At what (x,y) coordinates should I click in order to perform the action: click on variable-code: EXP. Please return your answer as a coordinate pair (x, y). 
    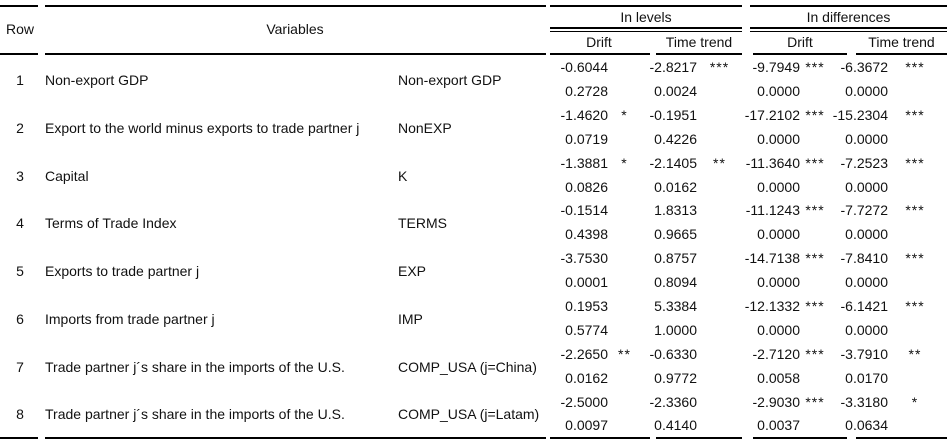
    Looking at the image, I should click on (412, 271).